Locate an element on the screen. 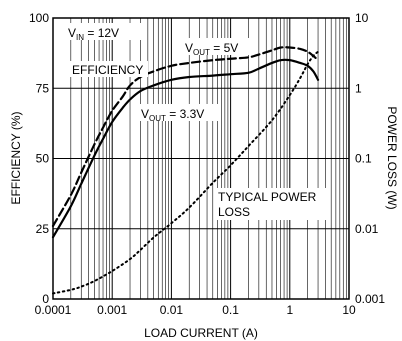 This screenshot has height=341, width=402. y-right-tick-label: 1 is located at coordinates (358, 88).